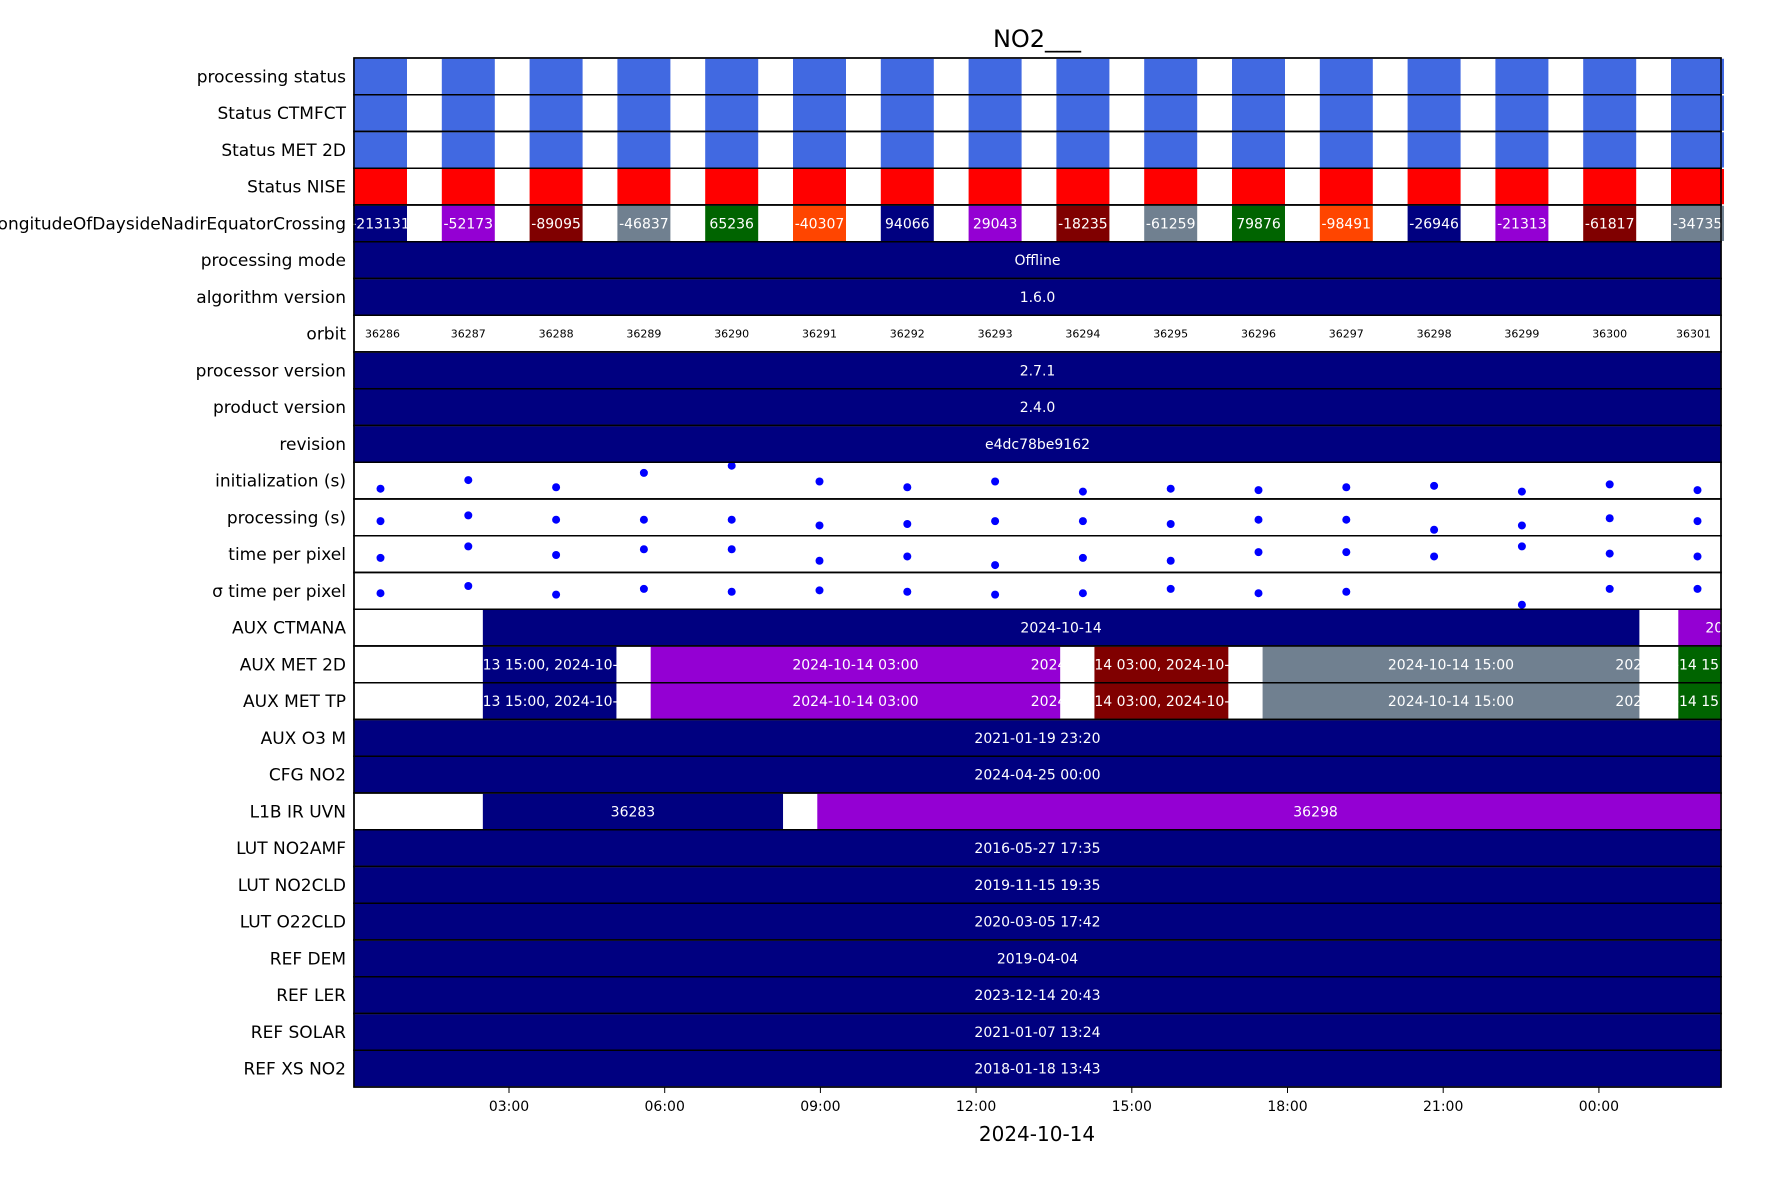 The image size is (1771, 1181). Describe the element at coordinates (382, 334) in the screenshot. I see `orbit-number: 36286` at that location.